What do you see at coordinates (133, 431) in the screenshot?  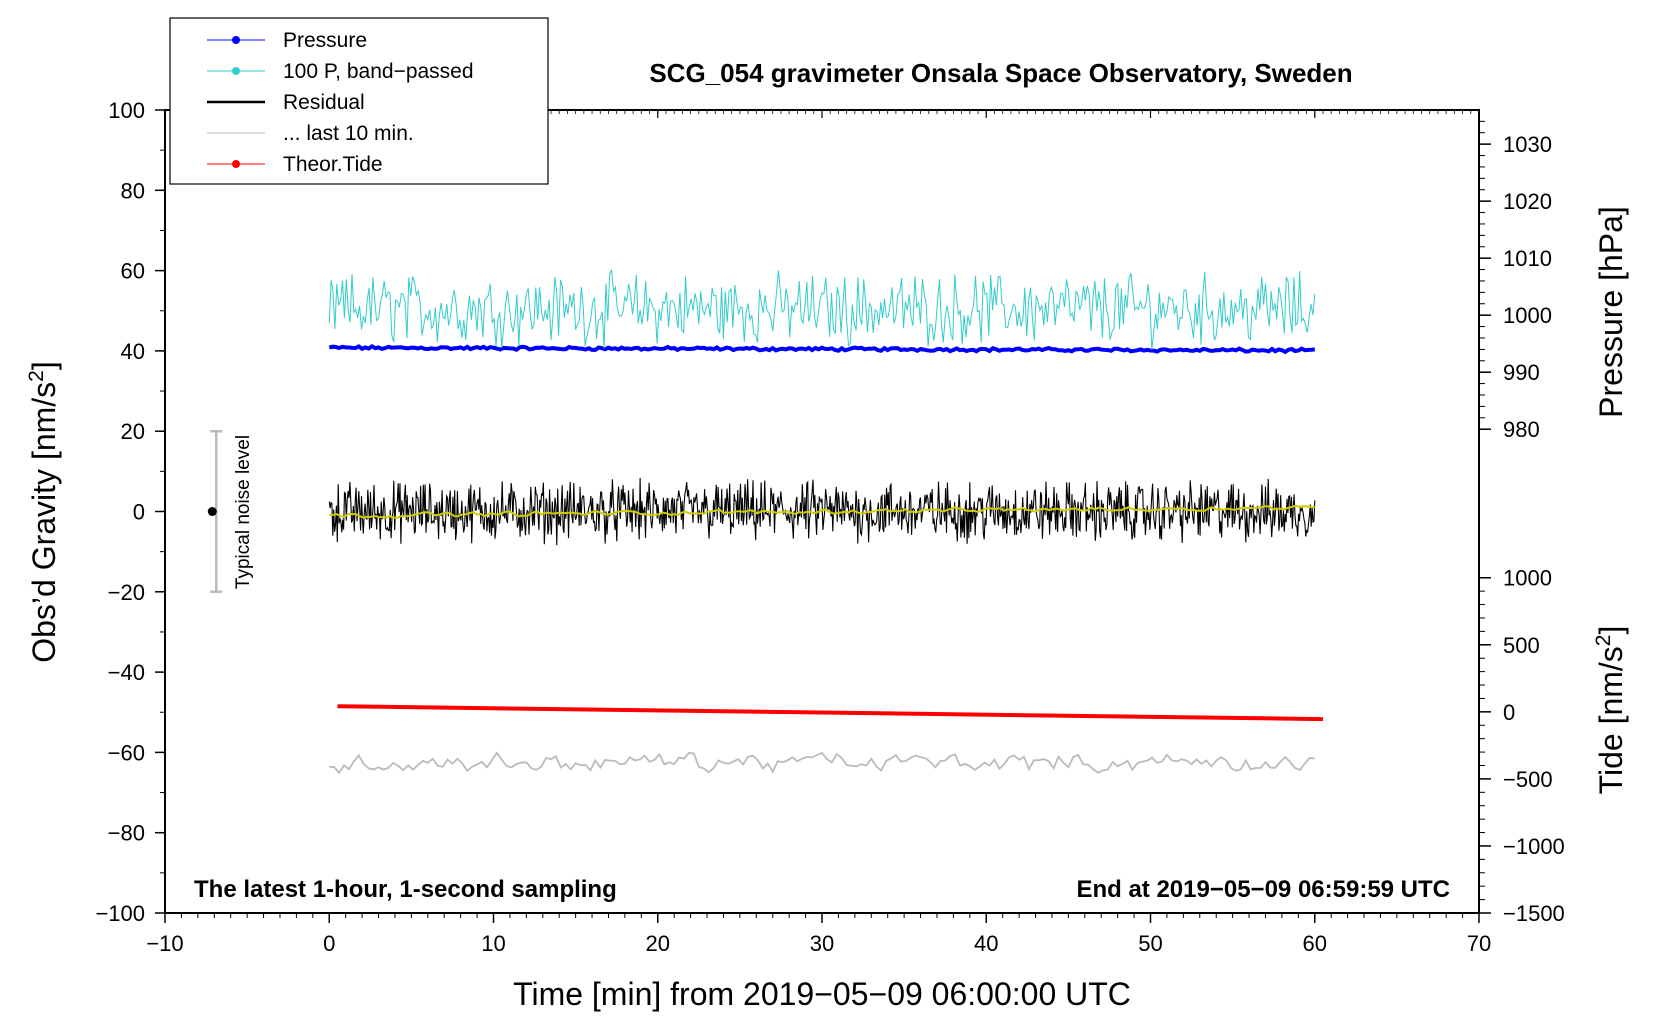 I see `y-tick-label: 20` at bounding box center [133, 431].